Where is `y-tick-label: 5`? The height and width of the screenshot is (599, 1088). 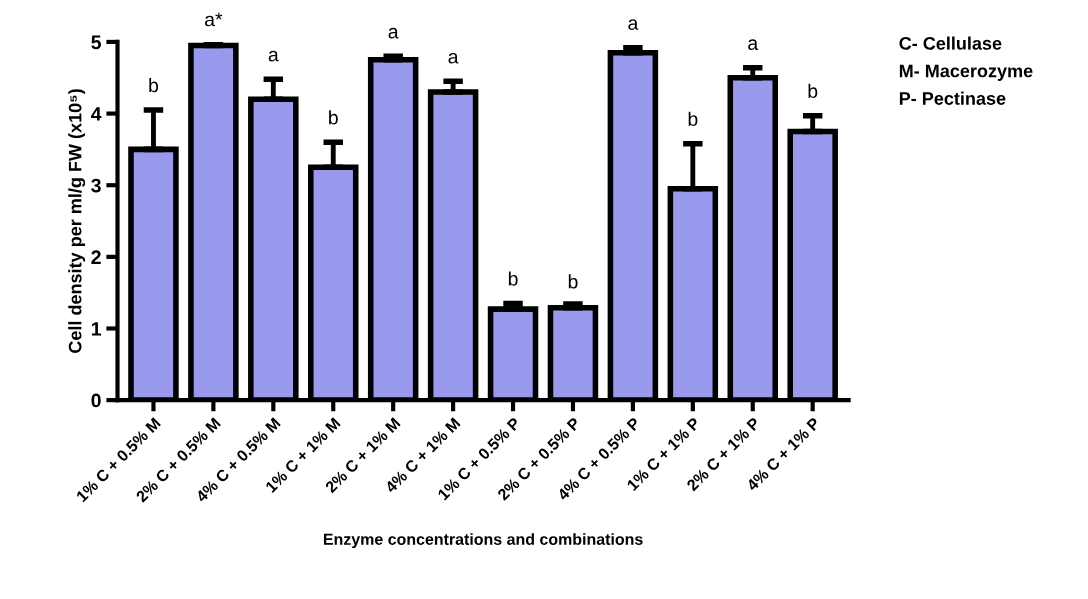
y-tick-label: 5 is located at coordinates (96, 42).